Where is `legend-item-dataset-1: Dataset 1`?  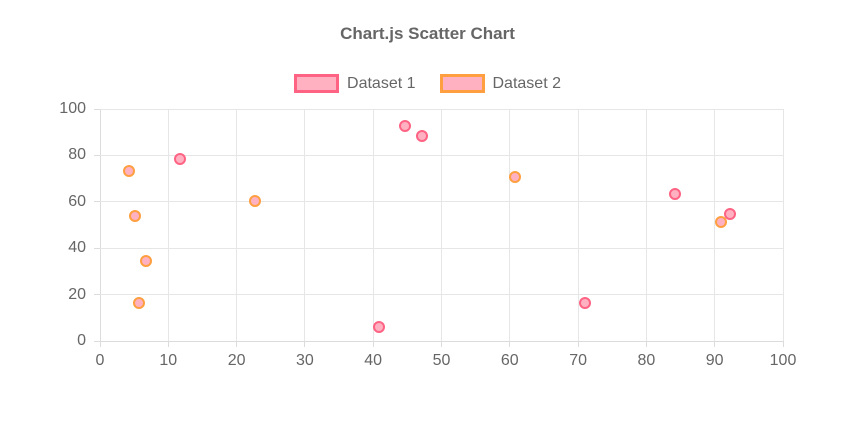
legend-item-dataset-1: Dataset 1 is located at coordinates (355, 83).